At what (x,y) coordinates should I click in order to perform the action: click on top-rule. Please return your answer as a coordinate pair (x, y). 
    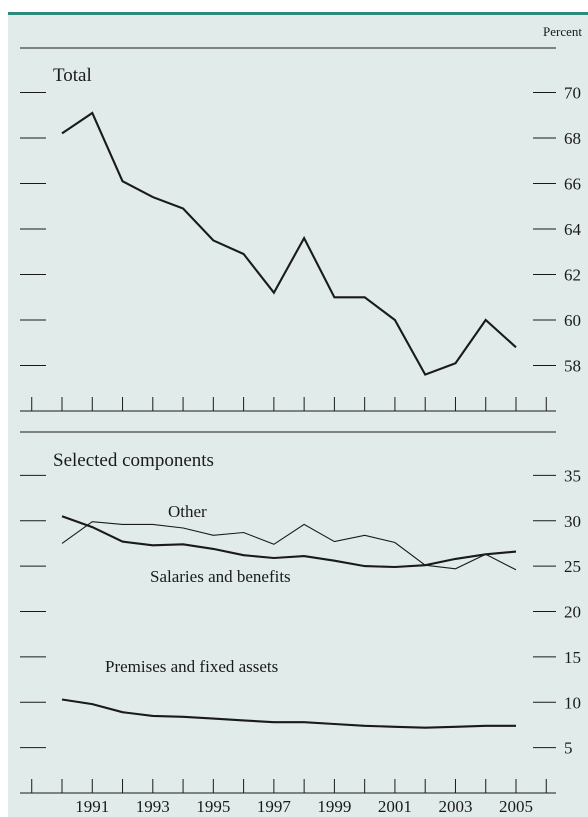
    Looking at the image, I should click on (298, 13).